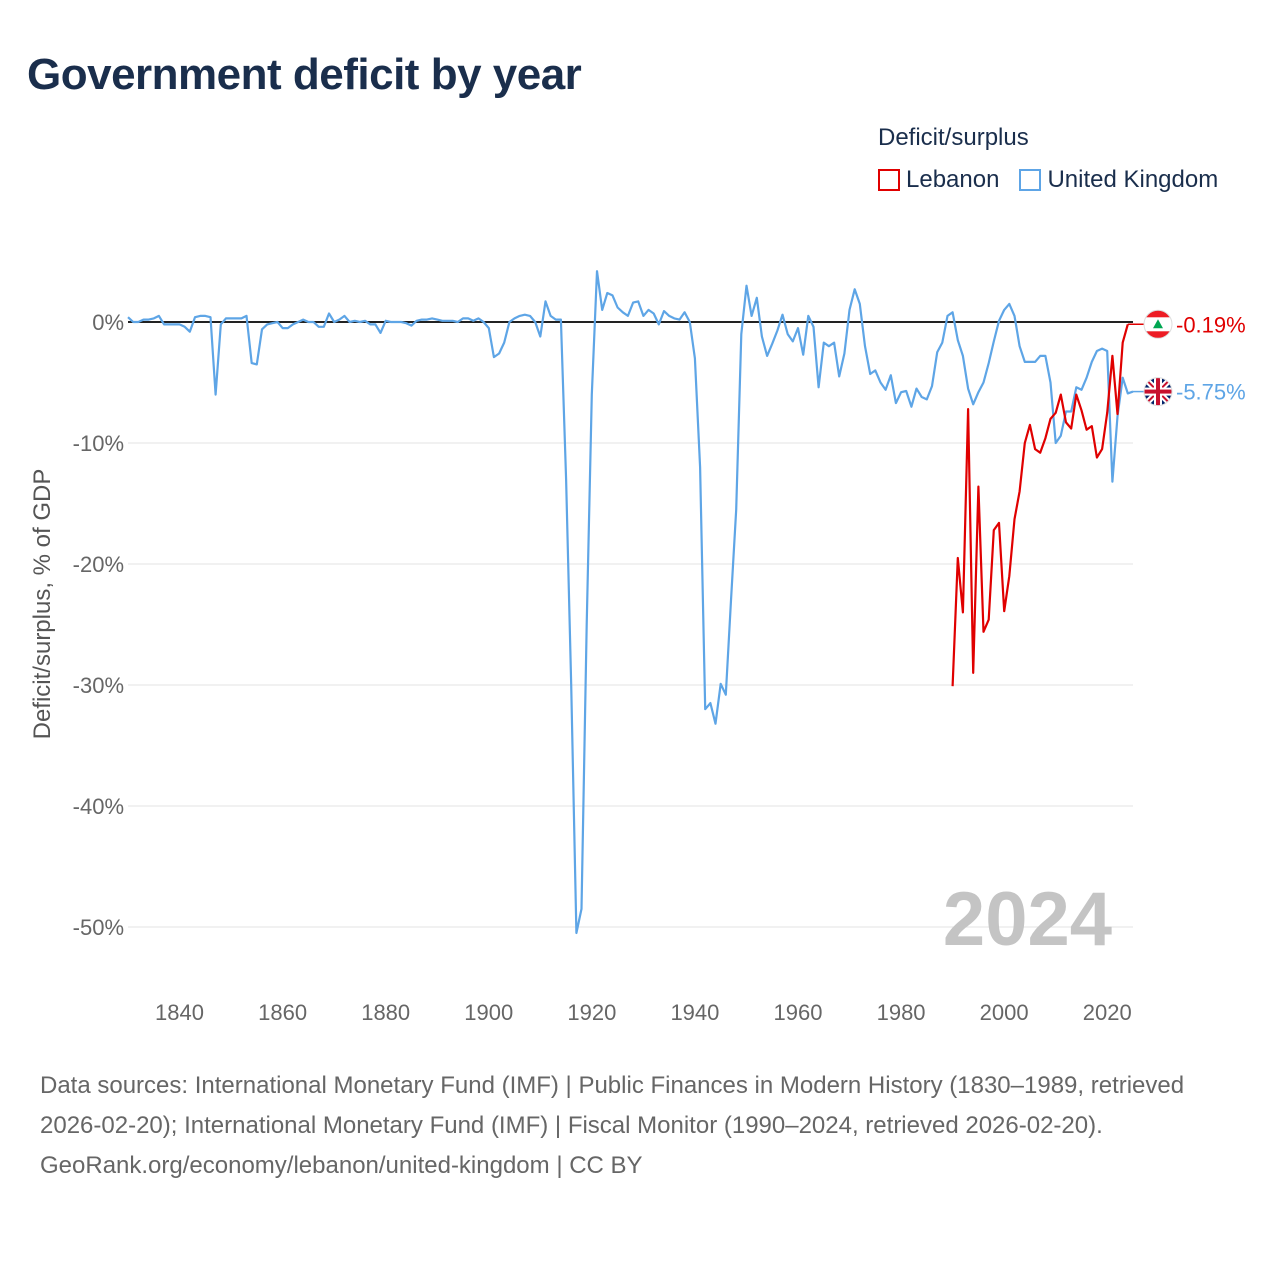  What do you see at coordinates (694, 1012) in the screenshot?
I see `x-tick-label: 1940` at bounding box center [694, 1012].